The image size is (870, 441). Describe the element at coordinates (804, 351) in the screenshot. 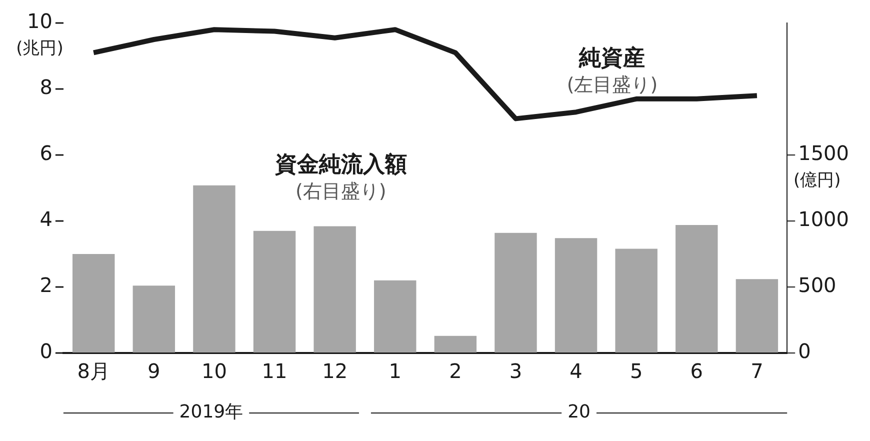

I see `y2-tick-label: 0` at that location.